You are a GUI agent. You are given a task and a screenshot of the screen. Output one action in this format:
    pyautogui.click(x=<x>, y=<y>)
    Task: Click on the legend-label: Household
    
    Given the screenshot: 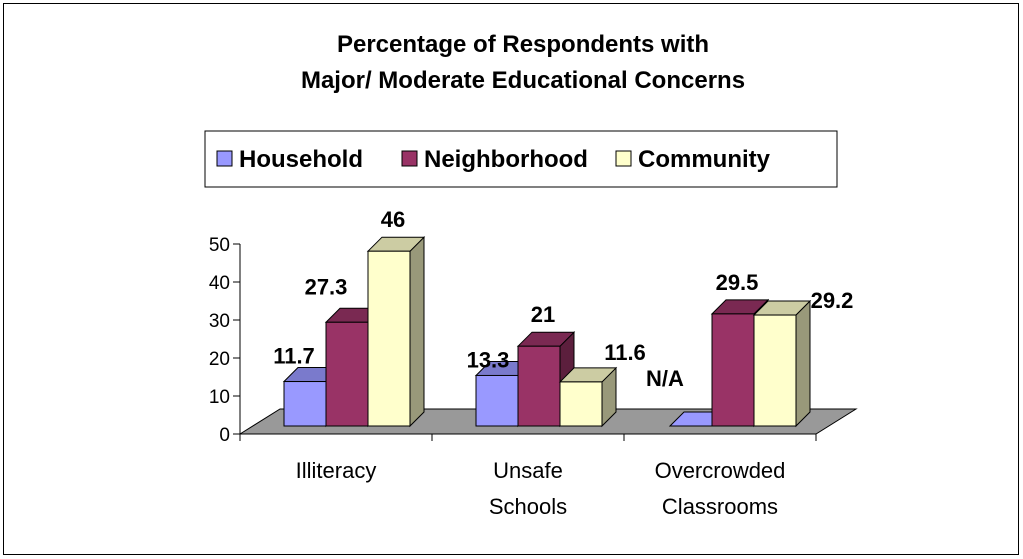 What is the action you would take?
    pyautogui.click(x=301, y=159)
    